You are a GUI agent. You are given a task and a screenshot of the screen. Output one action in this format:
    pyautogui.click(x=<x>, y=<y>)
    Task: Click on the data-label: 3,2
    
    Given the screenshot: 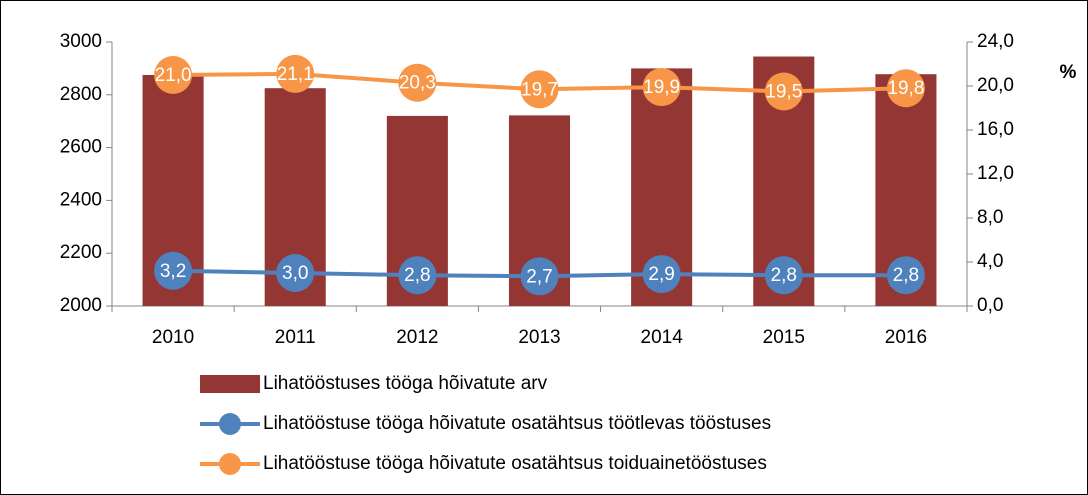 What is the action you would take?
    pyautogui.click(x=173, y=271)
    